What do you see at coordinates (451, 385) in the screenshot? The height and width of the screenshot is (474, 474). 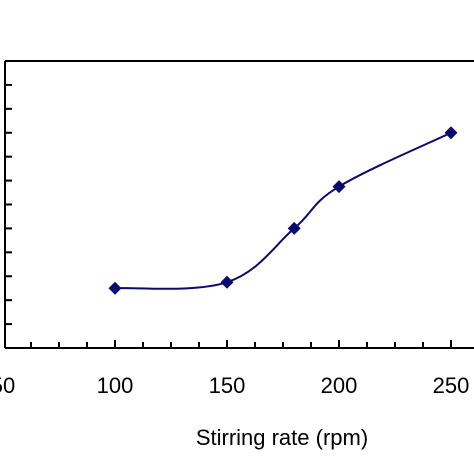 I see `x-tick-label: 250` at bounding box center [451, 385].